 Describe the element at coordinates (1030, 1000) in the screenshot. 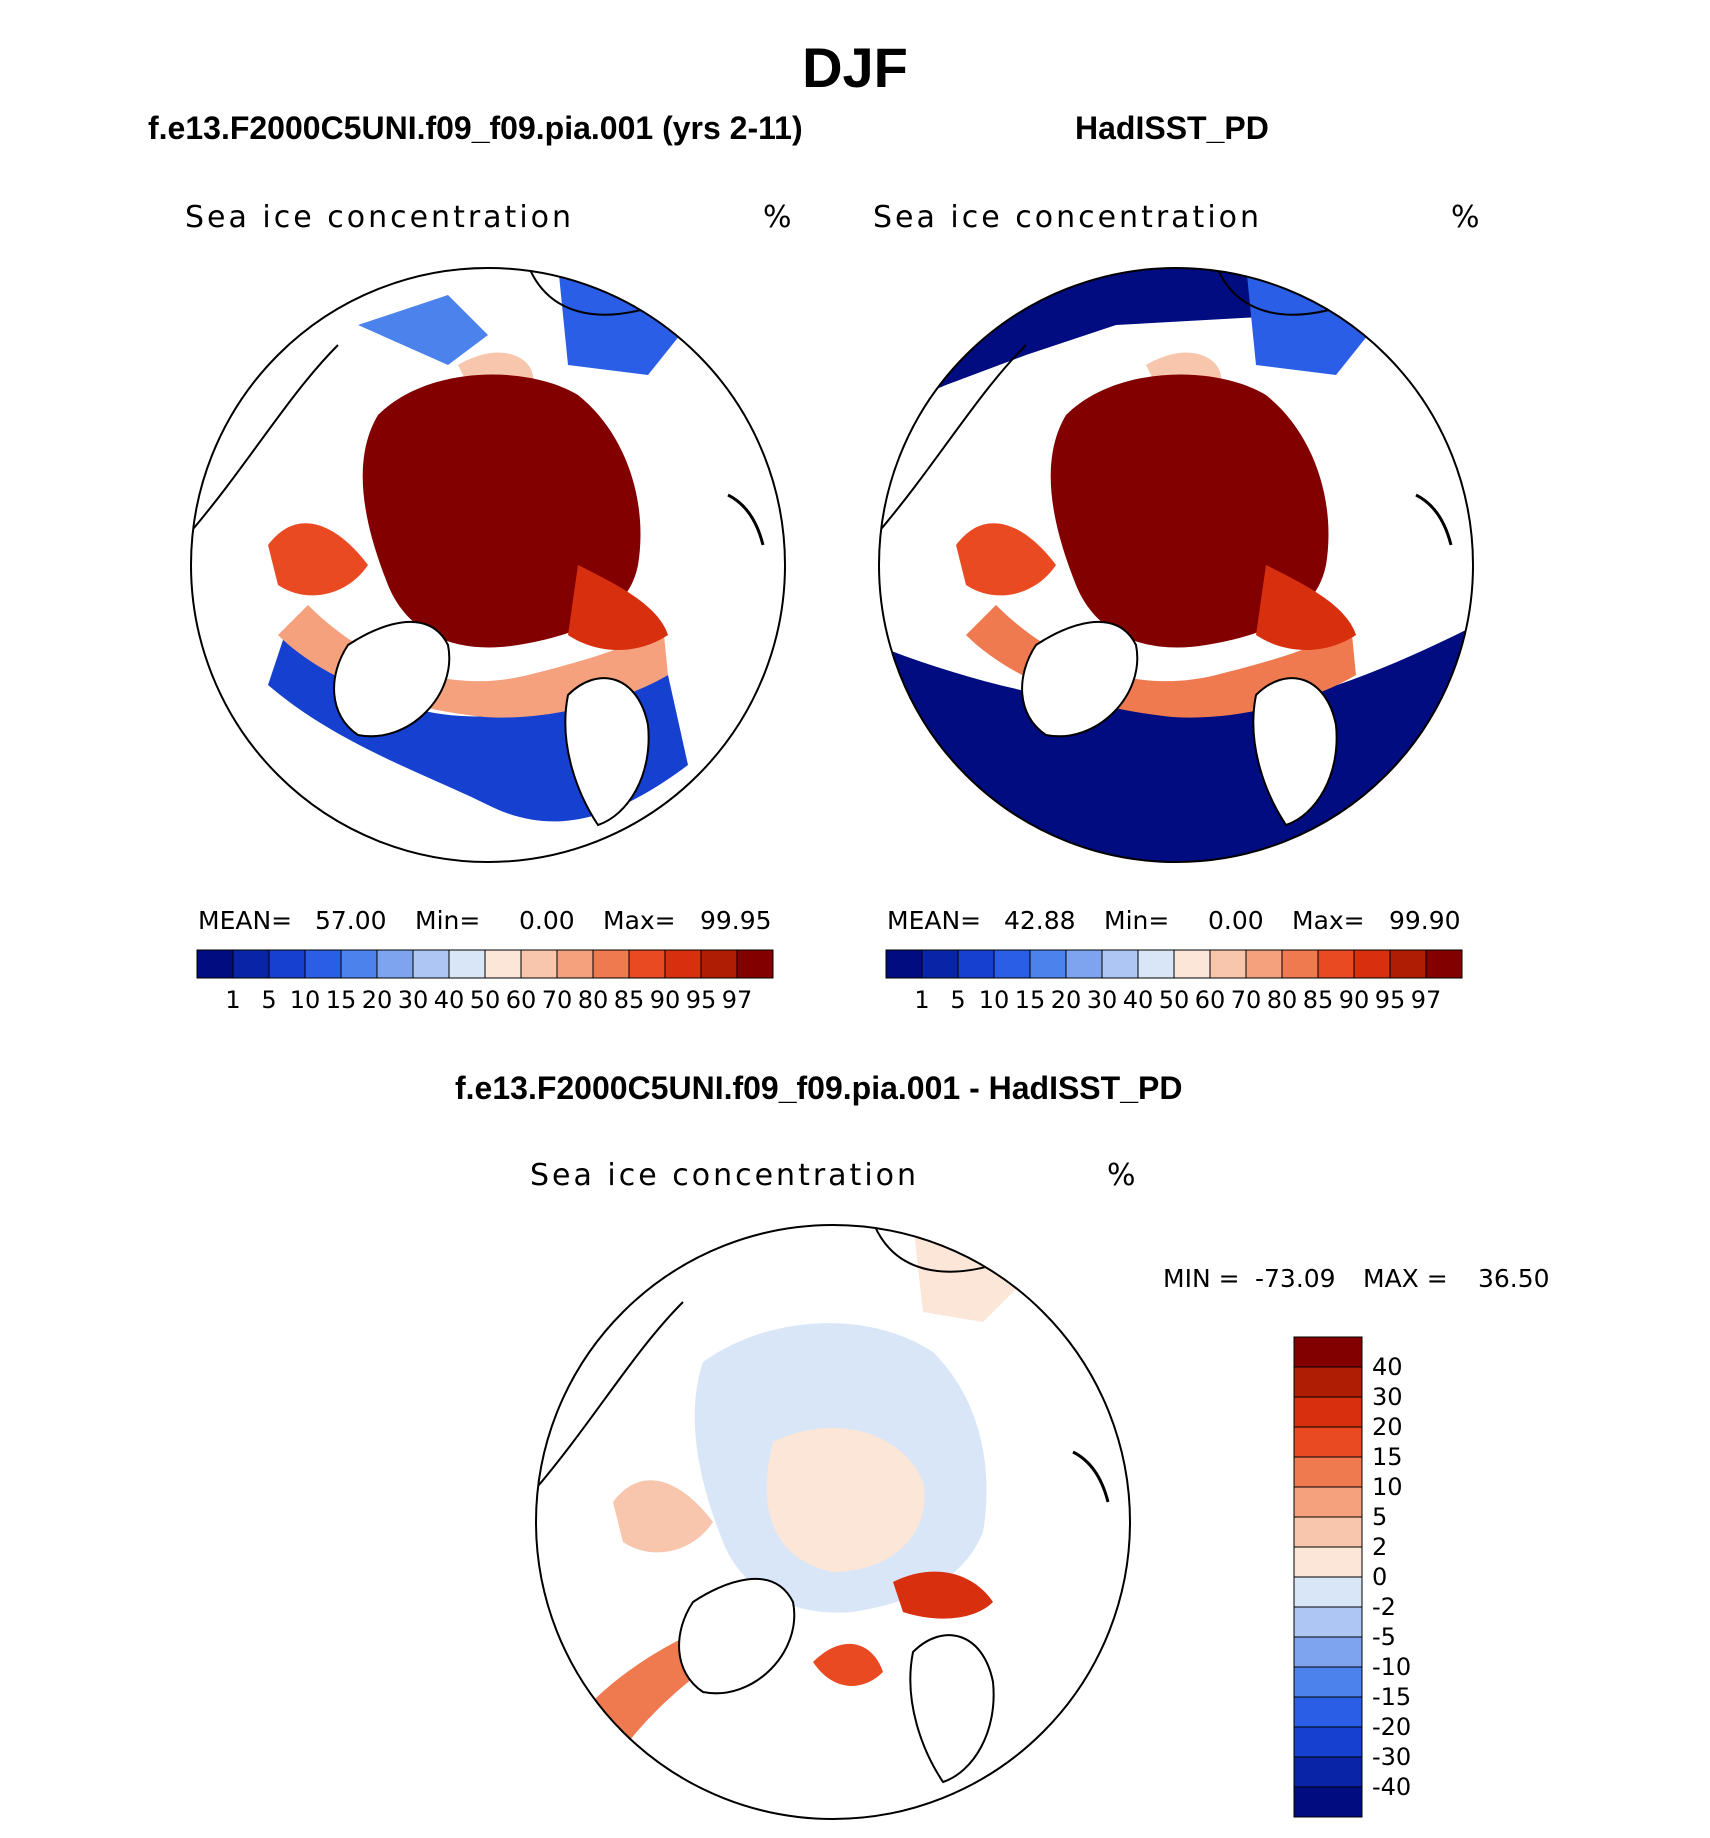

I see `colorbar-obs-tick-label: 15` at that location.